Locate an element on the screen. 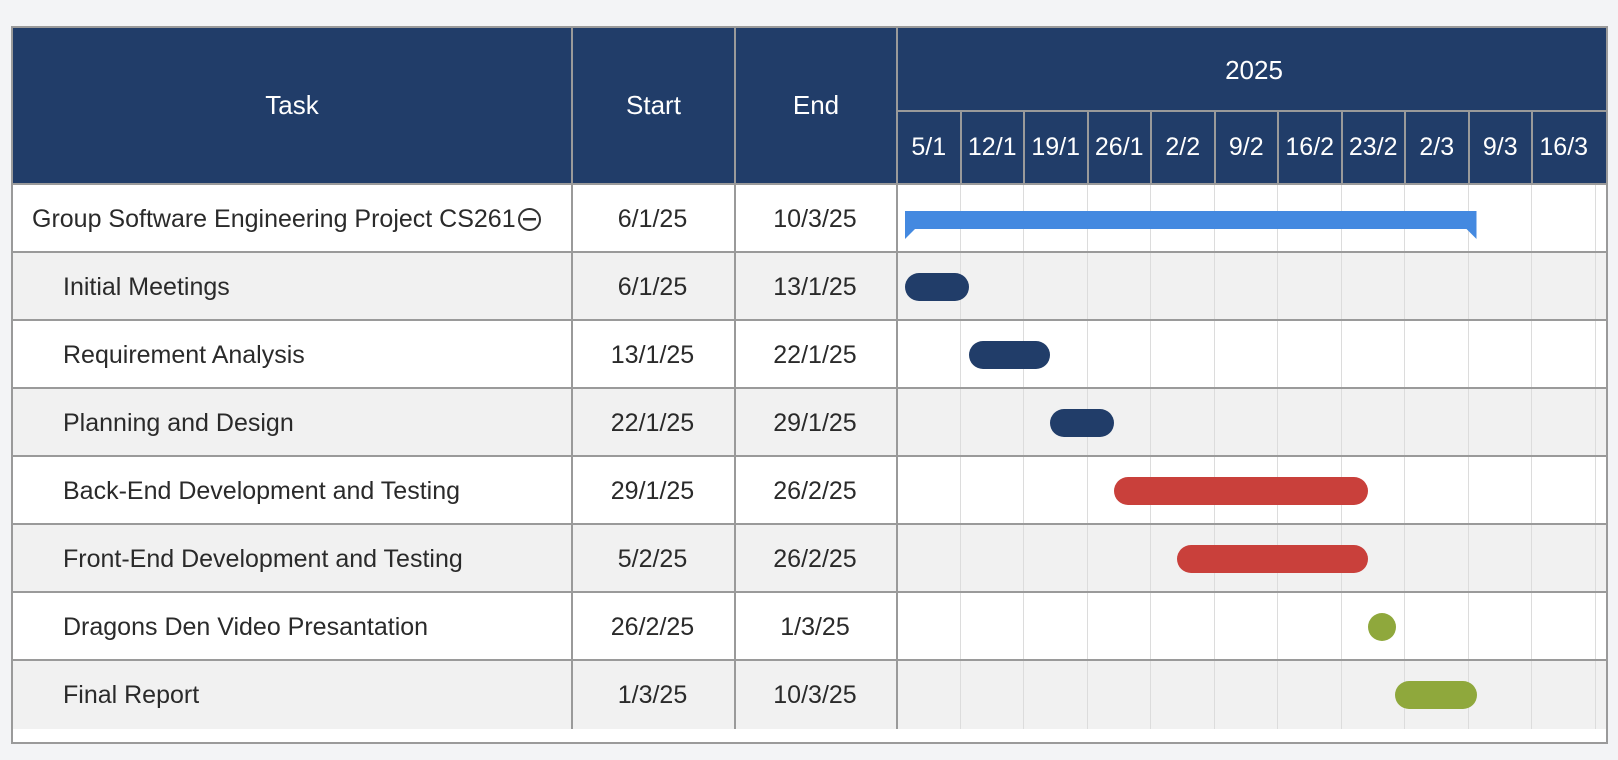 The width and height of the screenshot is (1618, 760). task-row: Final Report 1/3/25 10/3/25 is located at coordinates (809, 694).